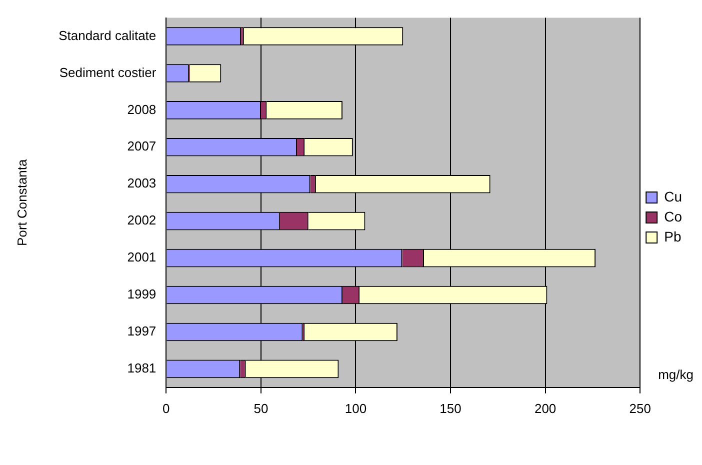 The height and width of the screenshot is (465, 702). Describe the element at coordinates (676, 374) in the screenshot. I see `x-axis-title: mg/kg` at that location.